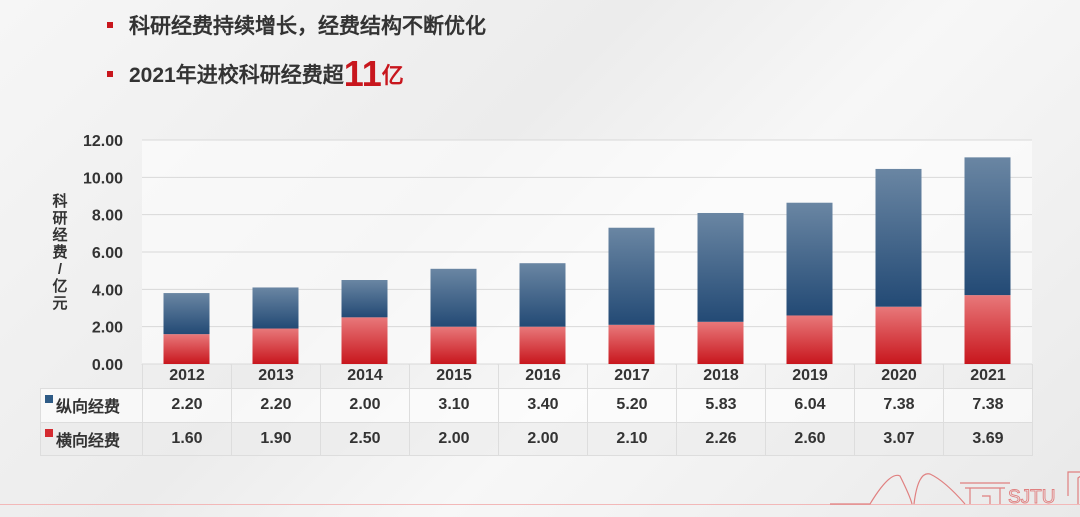 The height and width of the screenshot is (517, 1080). Describe the element at coordinates (955, 488) in the screenshot. I see `sjtu-logo: SJTU` at that location.